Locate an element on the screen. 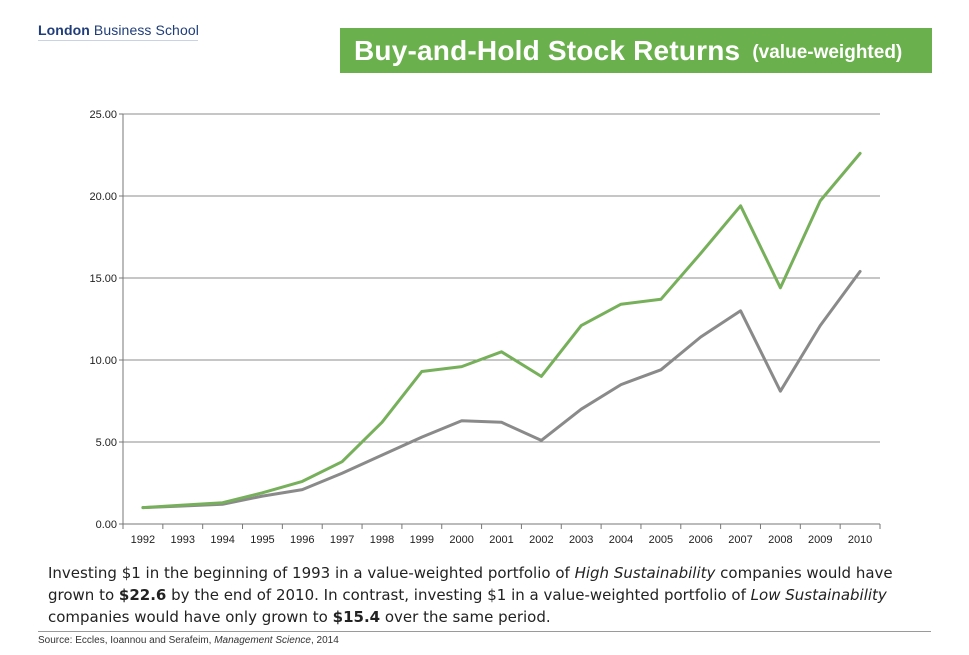 Image resolution: width=969 pixels, height=655 pixels. page-title: Buy-and-Hold Stock Returns is located at coordinates (547, 50).